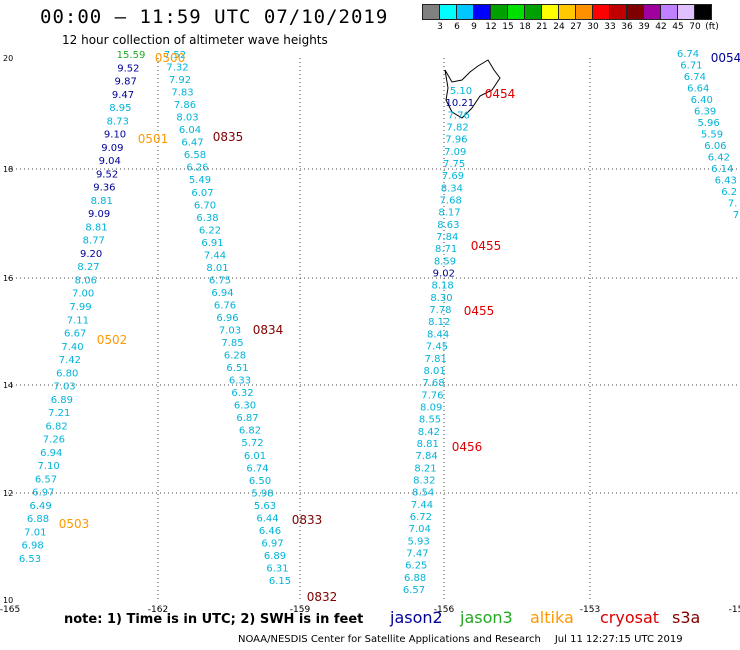 The image size is (740, 650). What do you see at coordinates (525, 27) in the screenshot?
I see `colorbar-label: 18` at bounding box center [525, 27].